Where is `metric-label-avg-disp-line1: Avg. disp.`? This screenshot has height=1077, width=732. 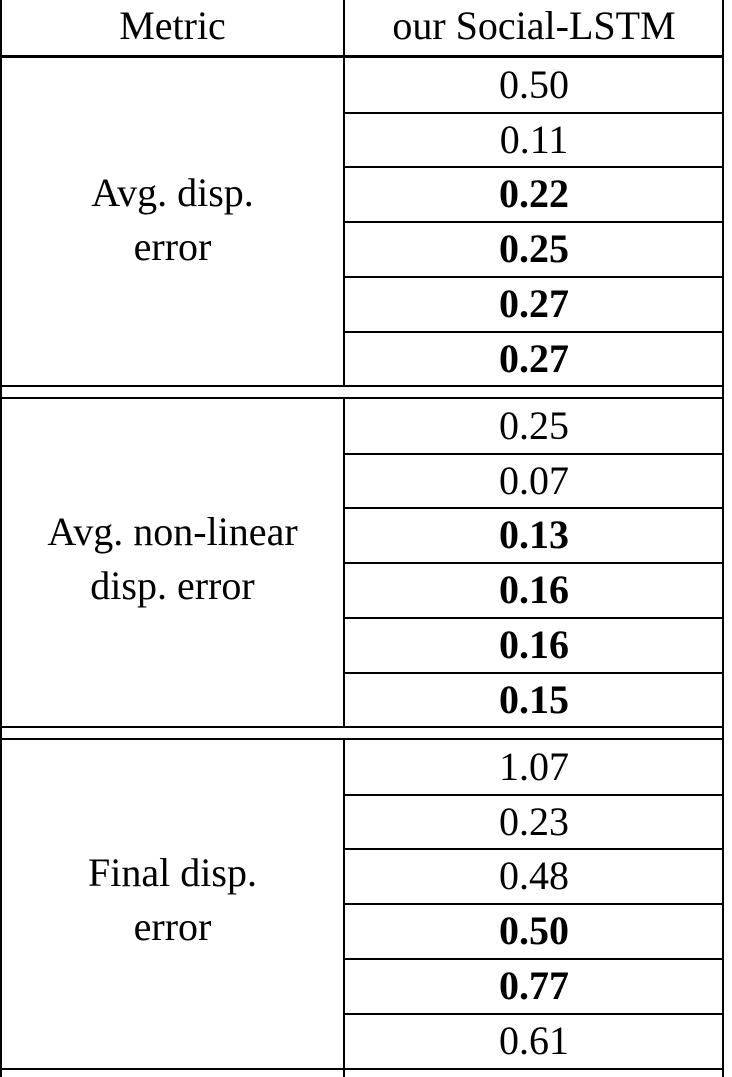 metric-label-avg-disp-line1: Avg. disp. is located at coordinates (172, 192).